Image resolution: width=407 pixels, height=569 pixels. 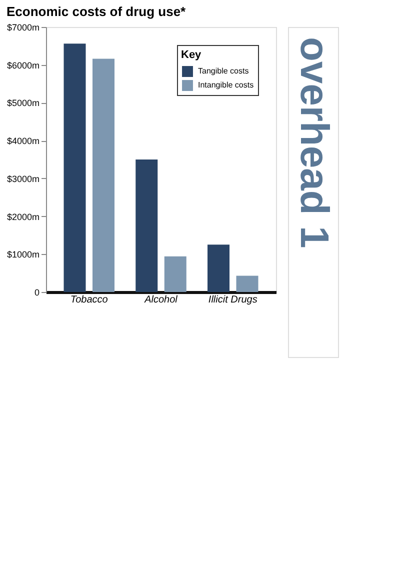 What do you see at coordinates (23, 179) in the screenshot?
I see `y-tick-label: $3000m` at bounding box center [23, 179].